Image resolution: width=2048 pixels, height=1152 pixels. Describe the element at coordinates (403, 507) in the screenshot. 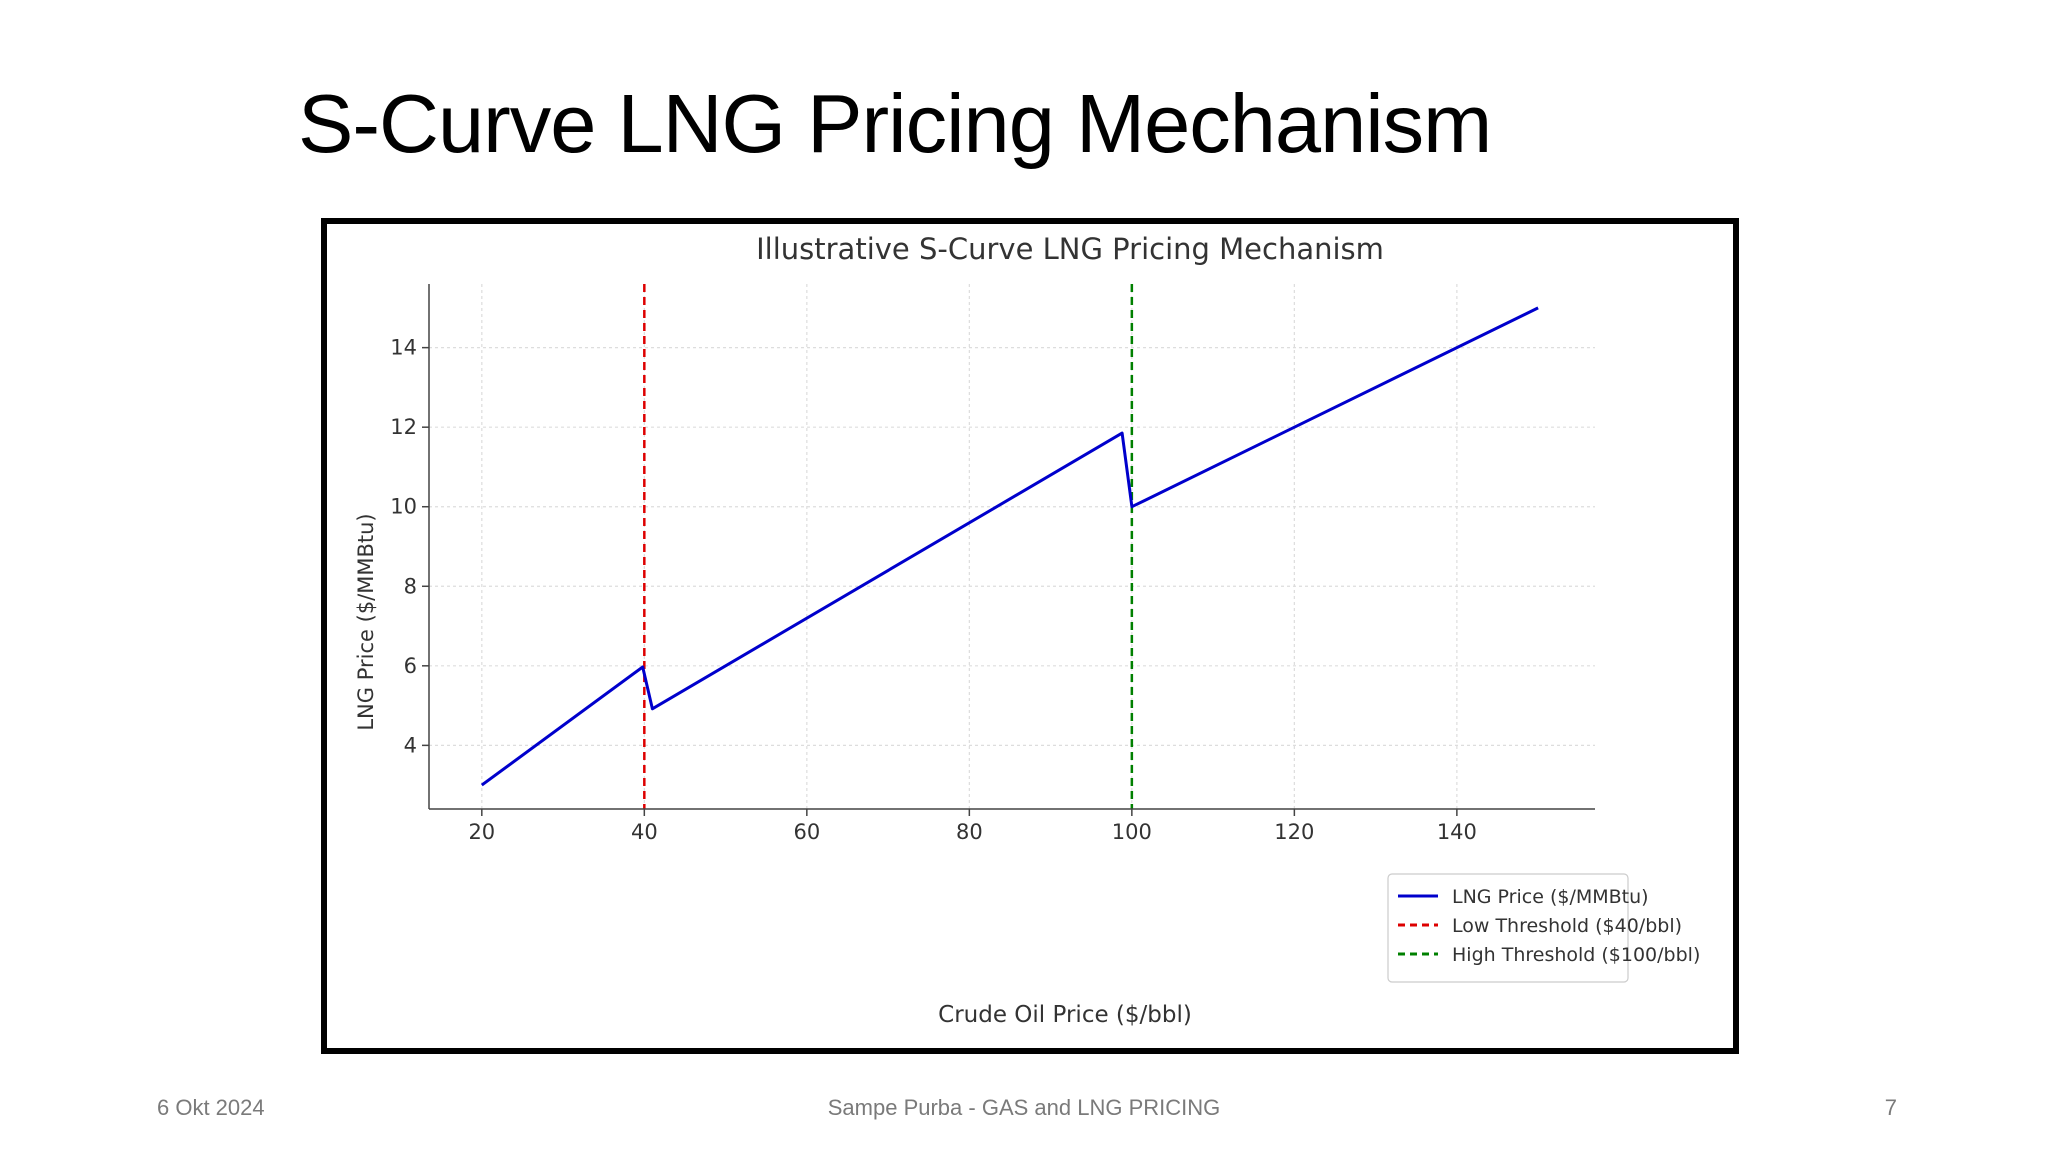

I see `y-tick-label: 10` at that location.